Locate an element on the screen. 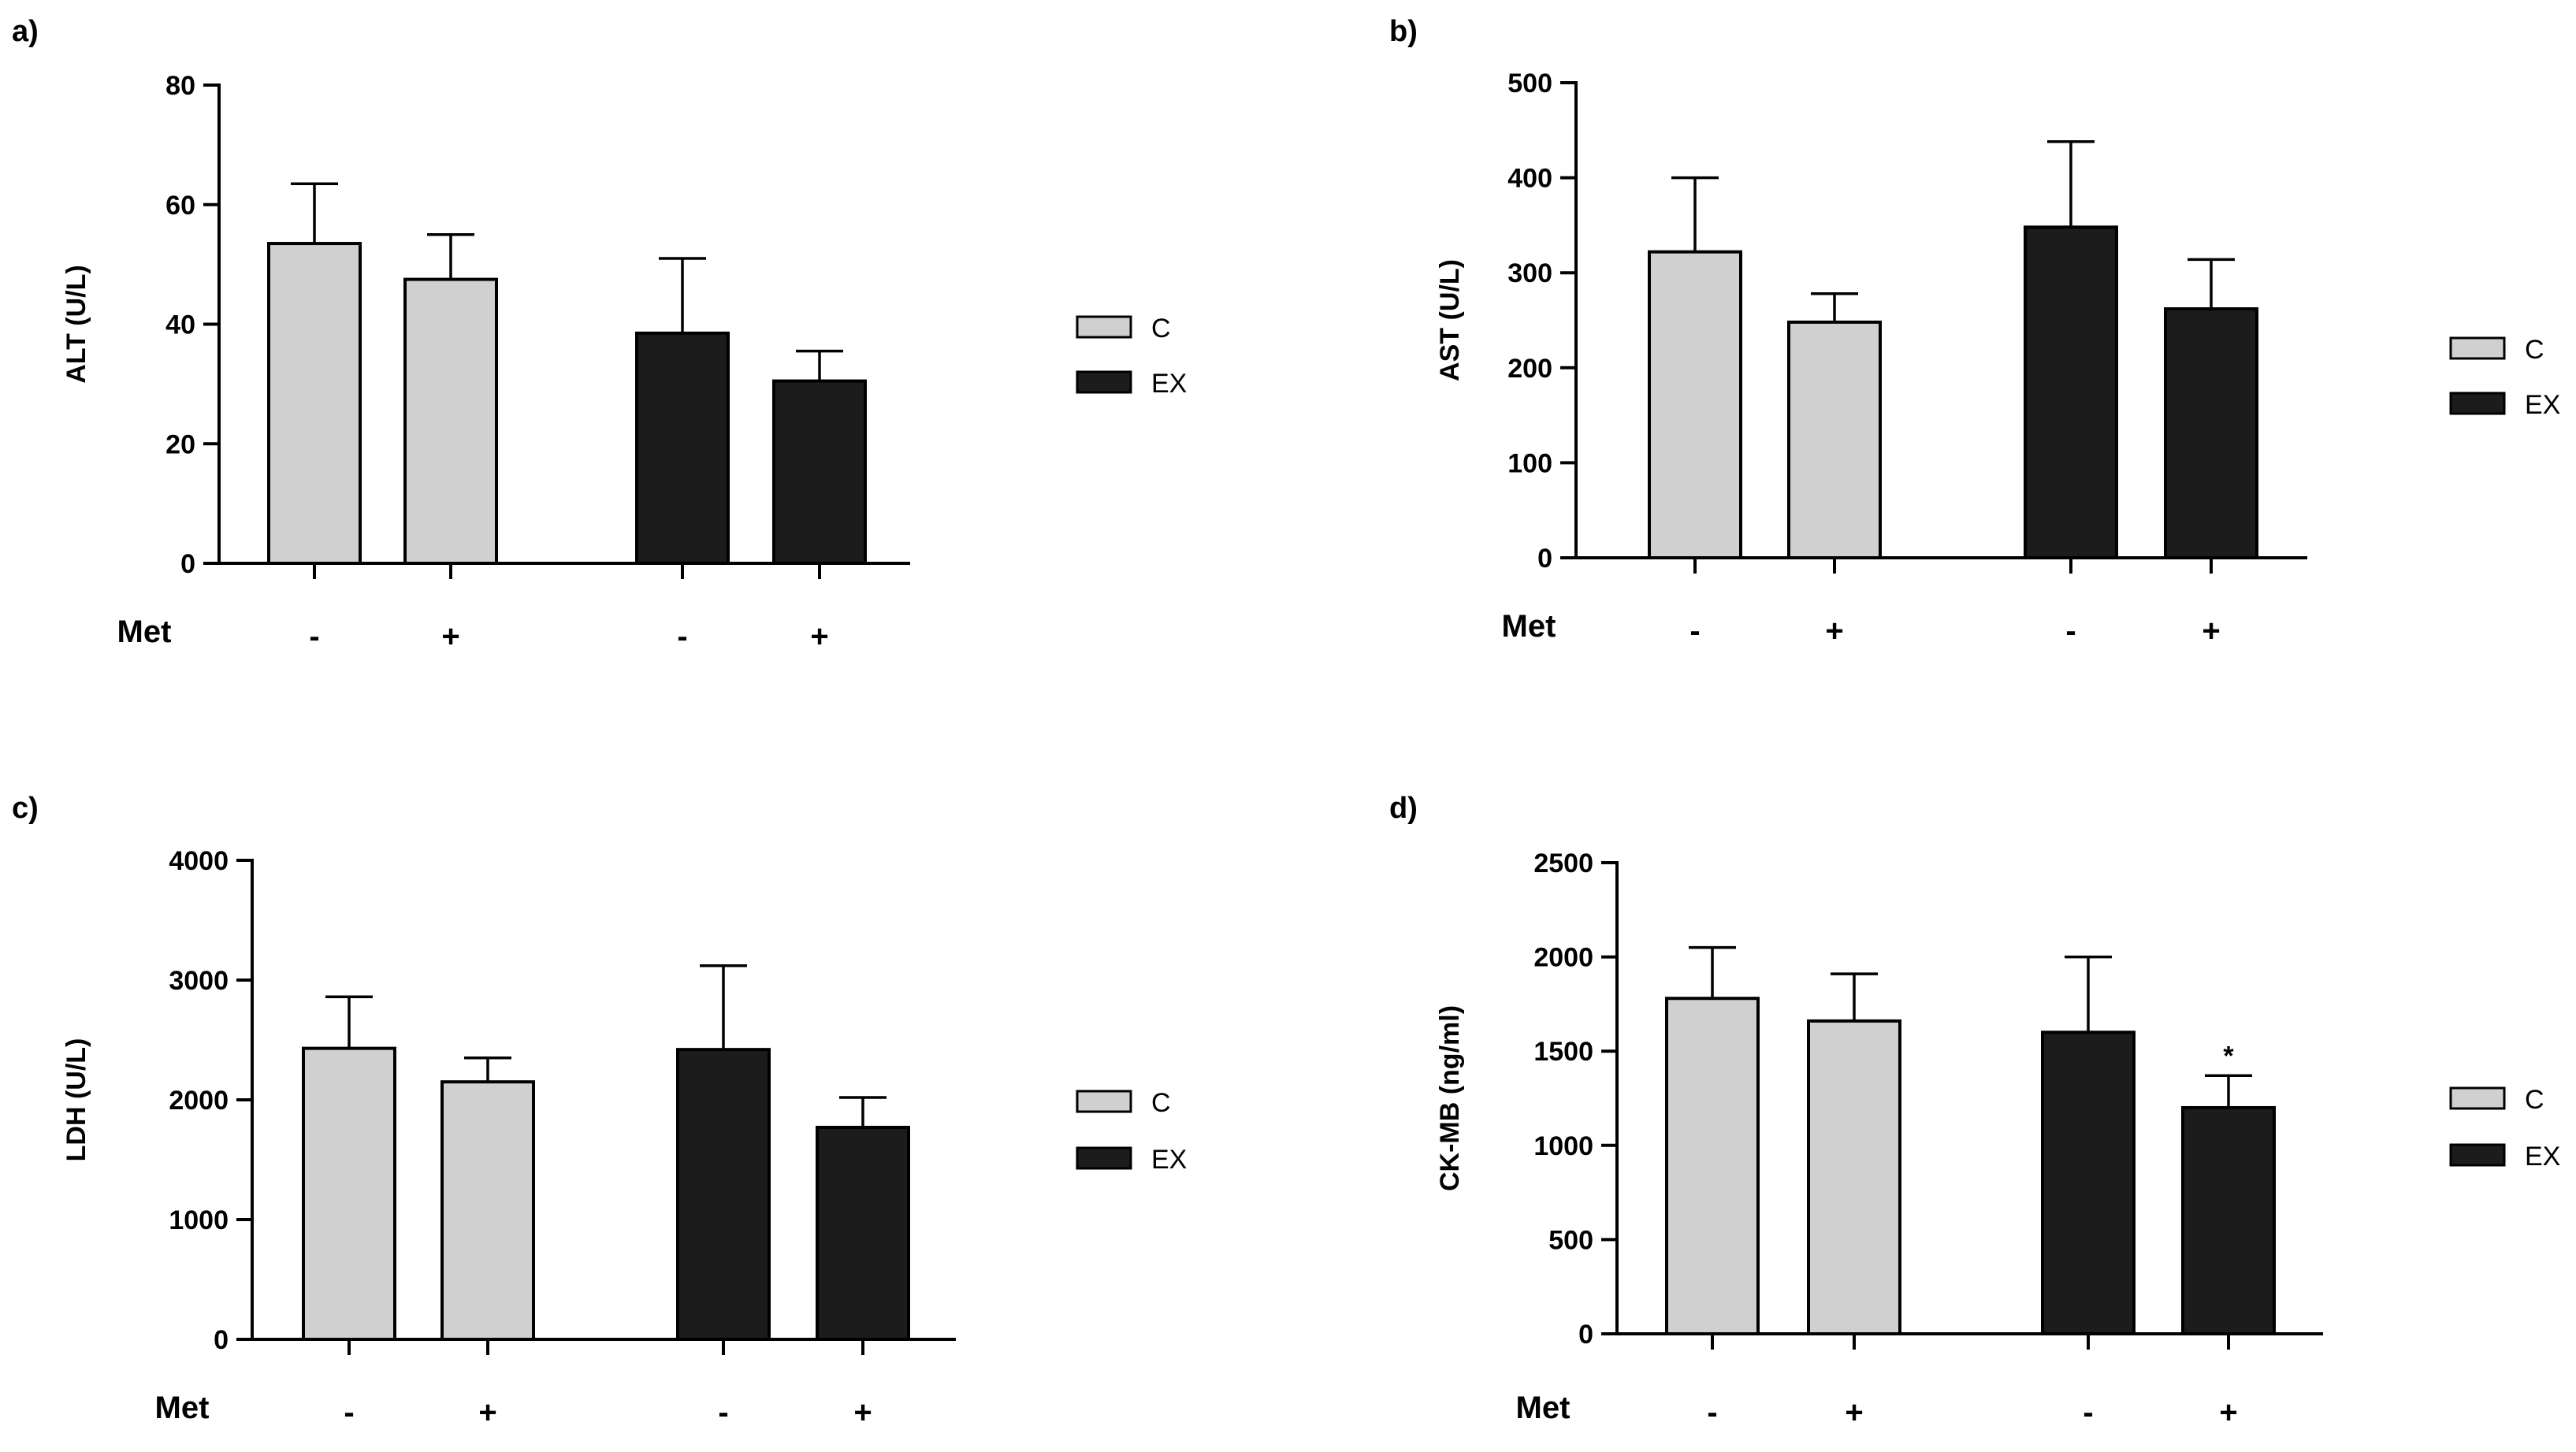 The width and height of the screenshot is (2576, 1452). y-axis-label: AST (U/L) is located at coordinates (1450, 320).